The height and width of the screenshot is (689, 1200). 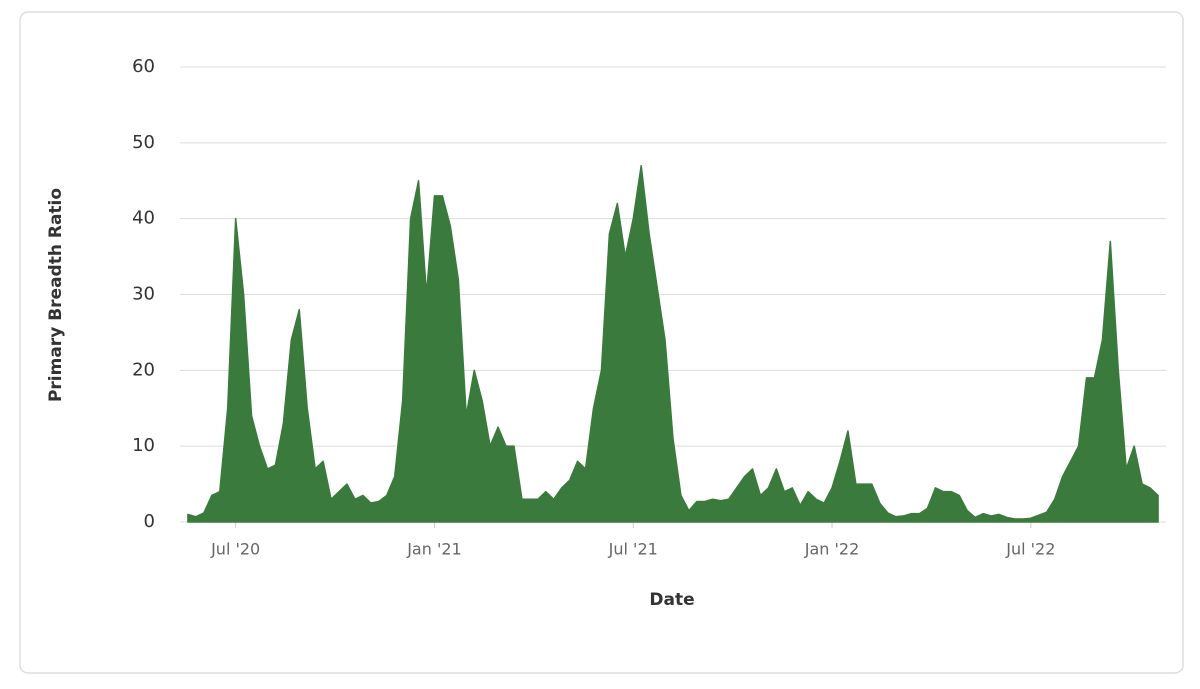 I want to click on y-tick-label: 50, so click(x=143, y=142).